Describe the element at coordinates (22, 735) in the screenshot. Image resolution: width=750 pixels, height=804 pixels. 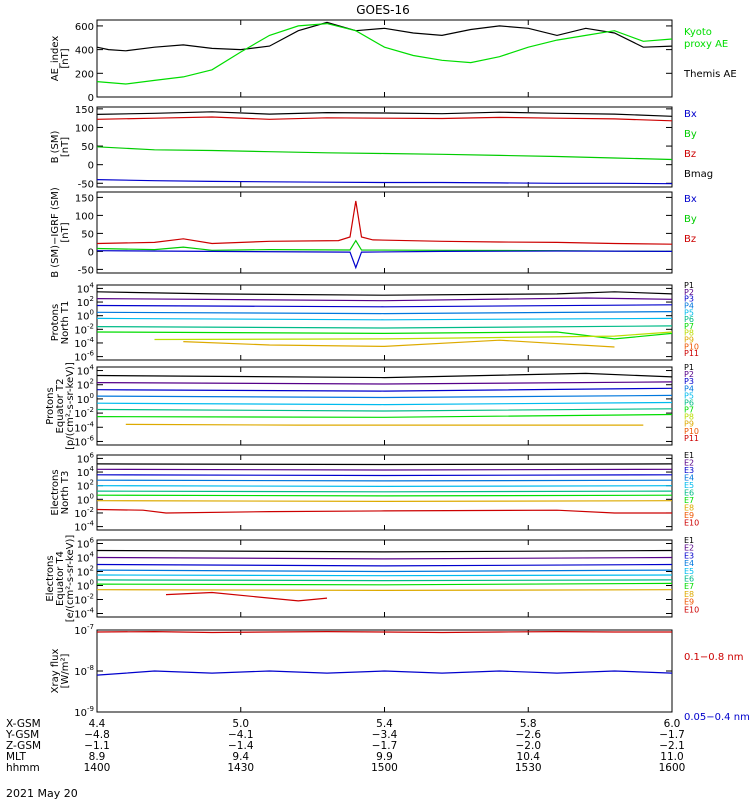
I see `x-axis-row-label: Y-GSM` at that location.